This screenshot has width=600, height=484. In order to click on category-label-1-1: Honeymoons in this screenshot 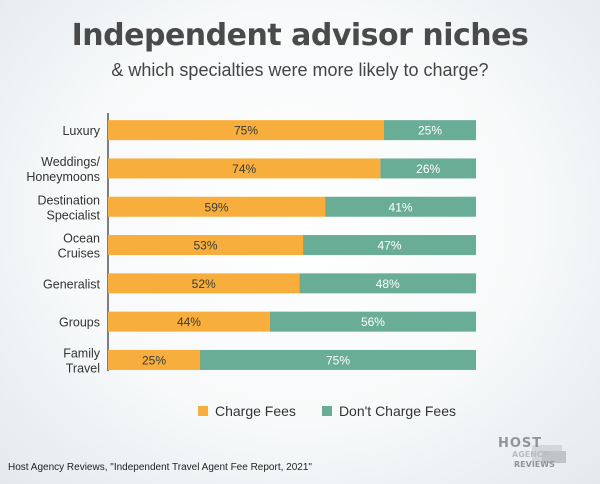, I will do `click(63, 177)`.